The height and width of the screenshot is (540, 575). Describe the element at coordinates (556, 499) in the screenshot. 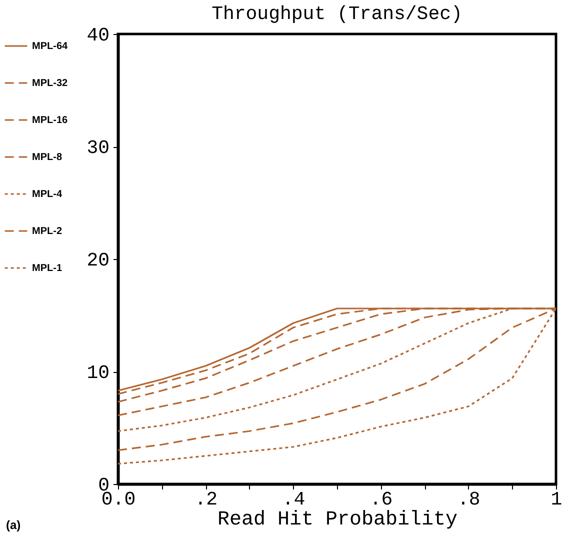

I see `x-tick-label: 1` at that location.